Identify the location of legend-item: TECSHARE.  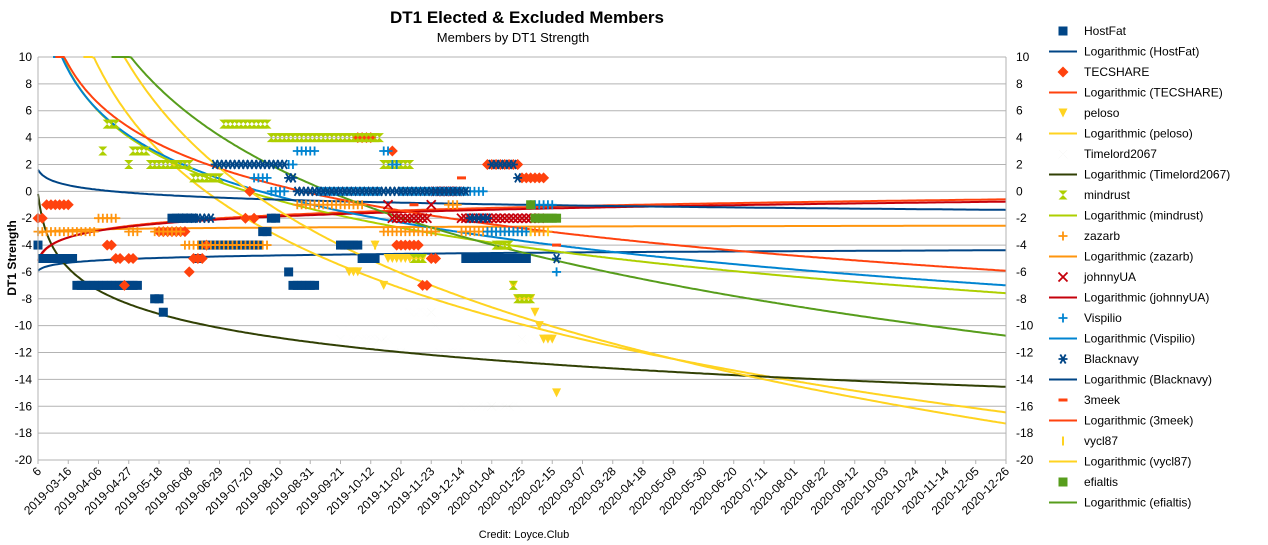
(1103, 72).